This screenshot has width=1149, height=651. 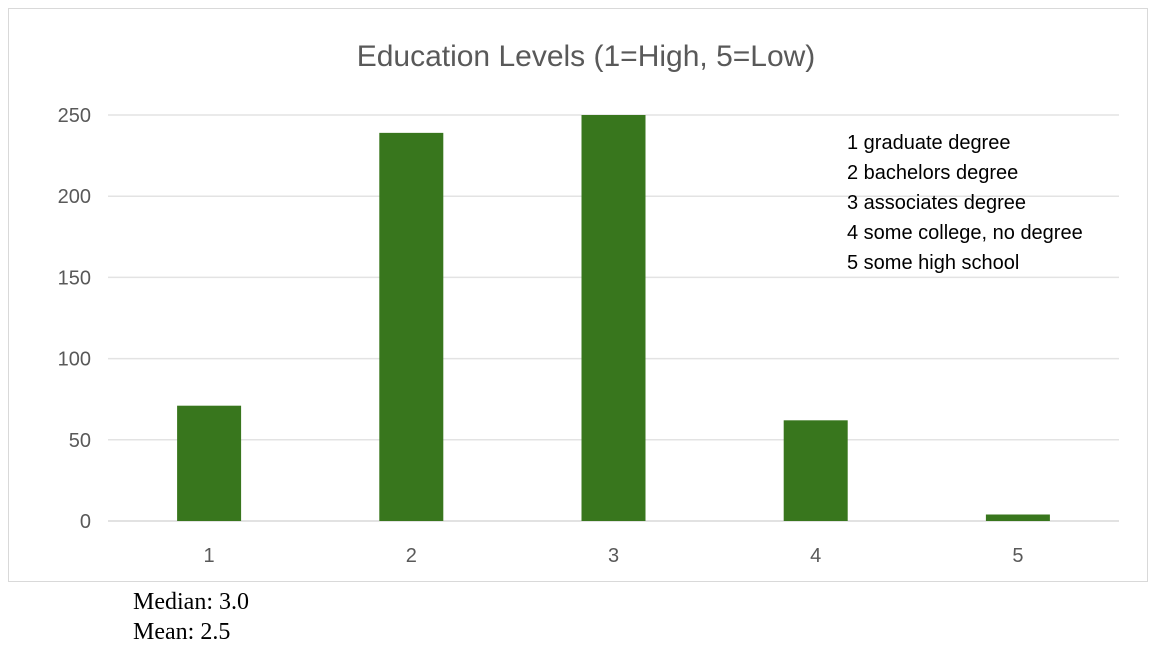 I want to click on x-tick-label: 5, so click(x=1017, y=556).